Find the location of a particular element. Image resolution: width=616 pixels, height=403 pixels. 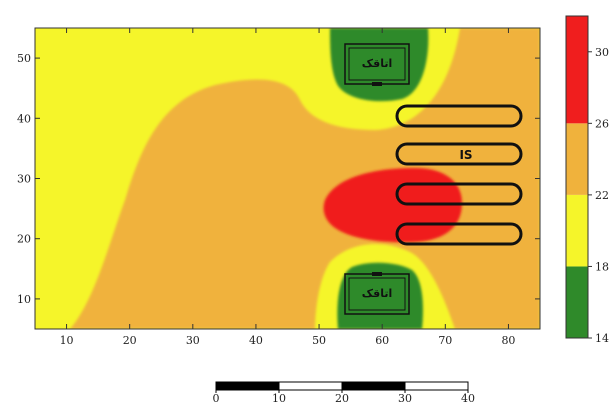

x-tick-label: 50 is located at coordinates (319, 340).